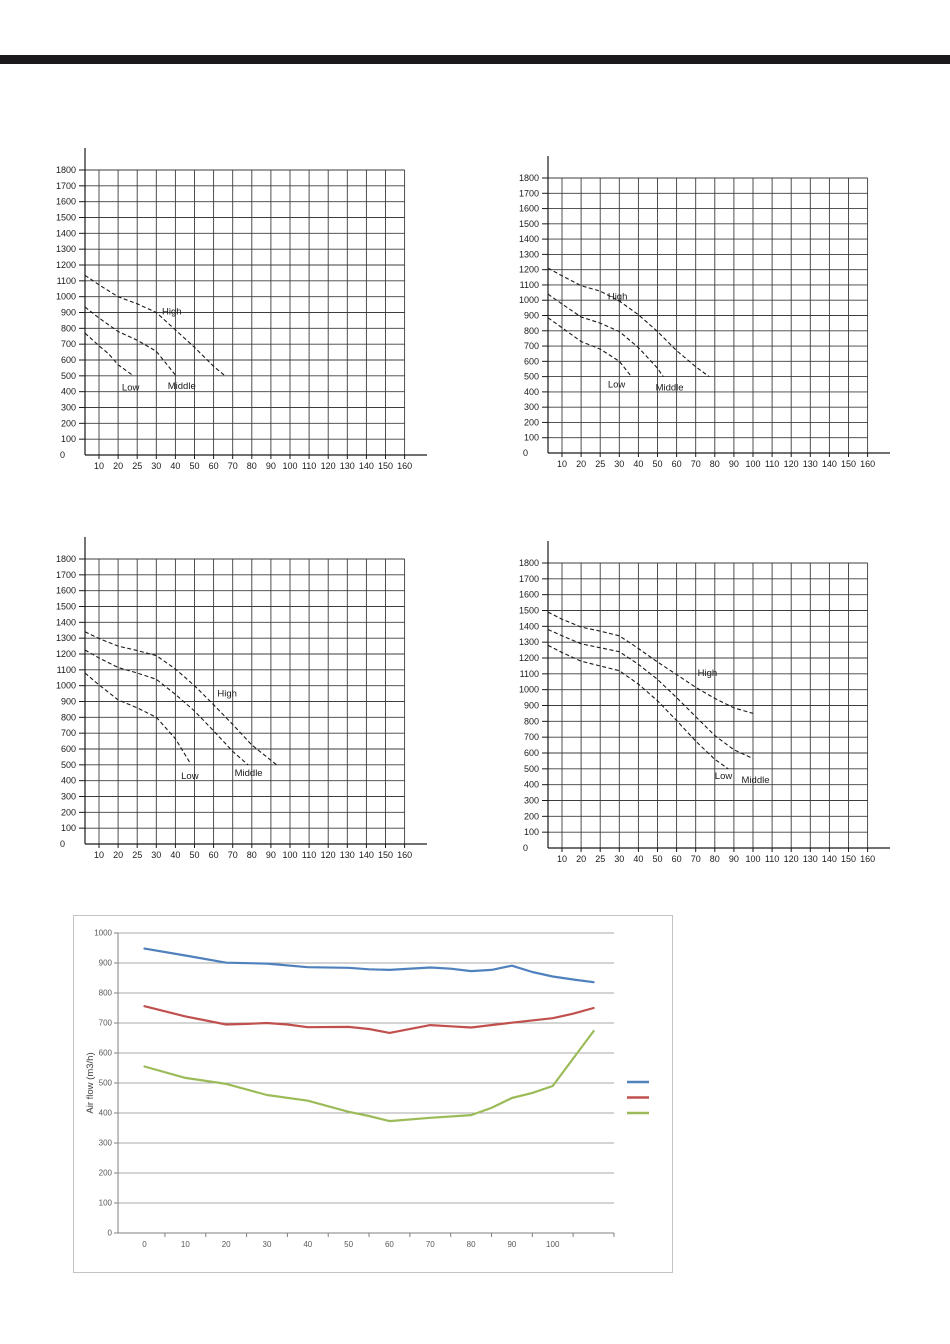  What do you see at coordinates (271, 855) in the screenshot?
I see `svg-text: 90` at bounding box center [271, 855].